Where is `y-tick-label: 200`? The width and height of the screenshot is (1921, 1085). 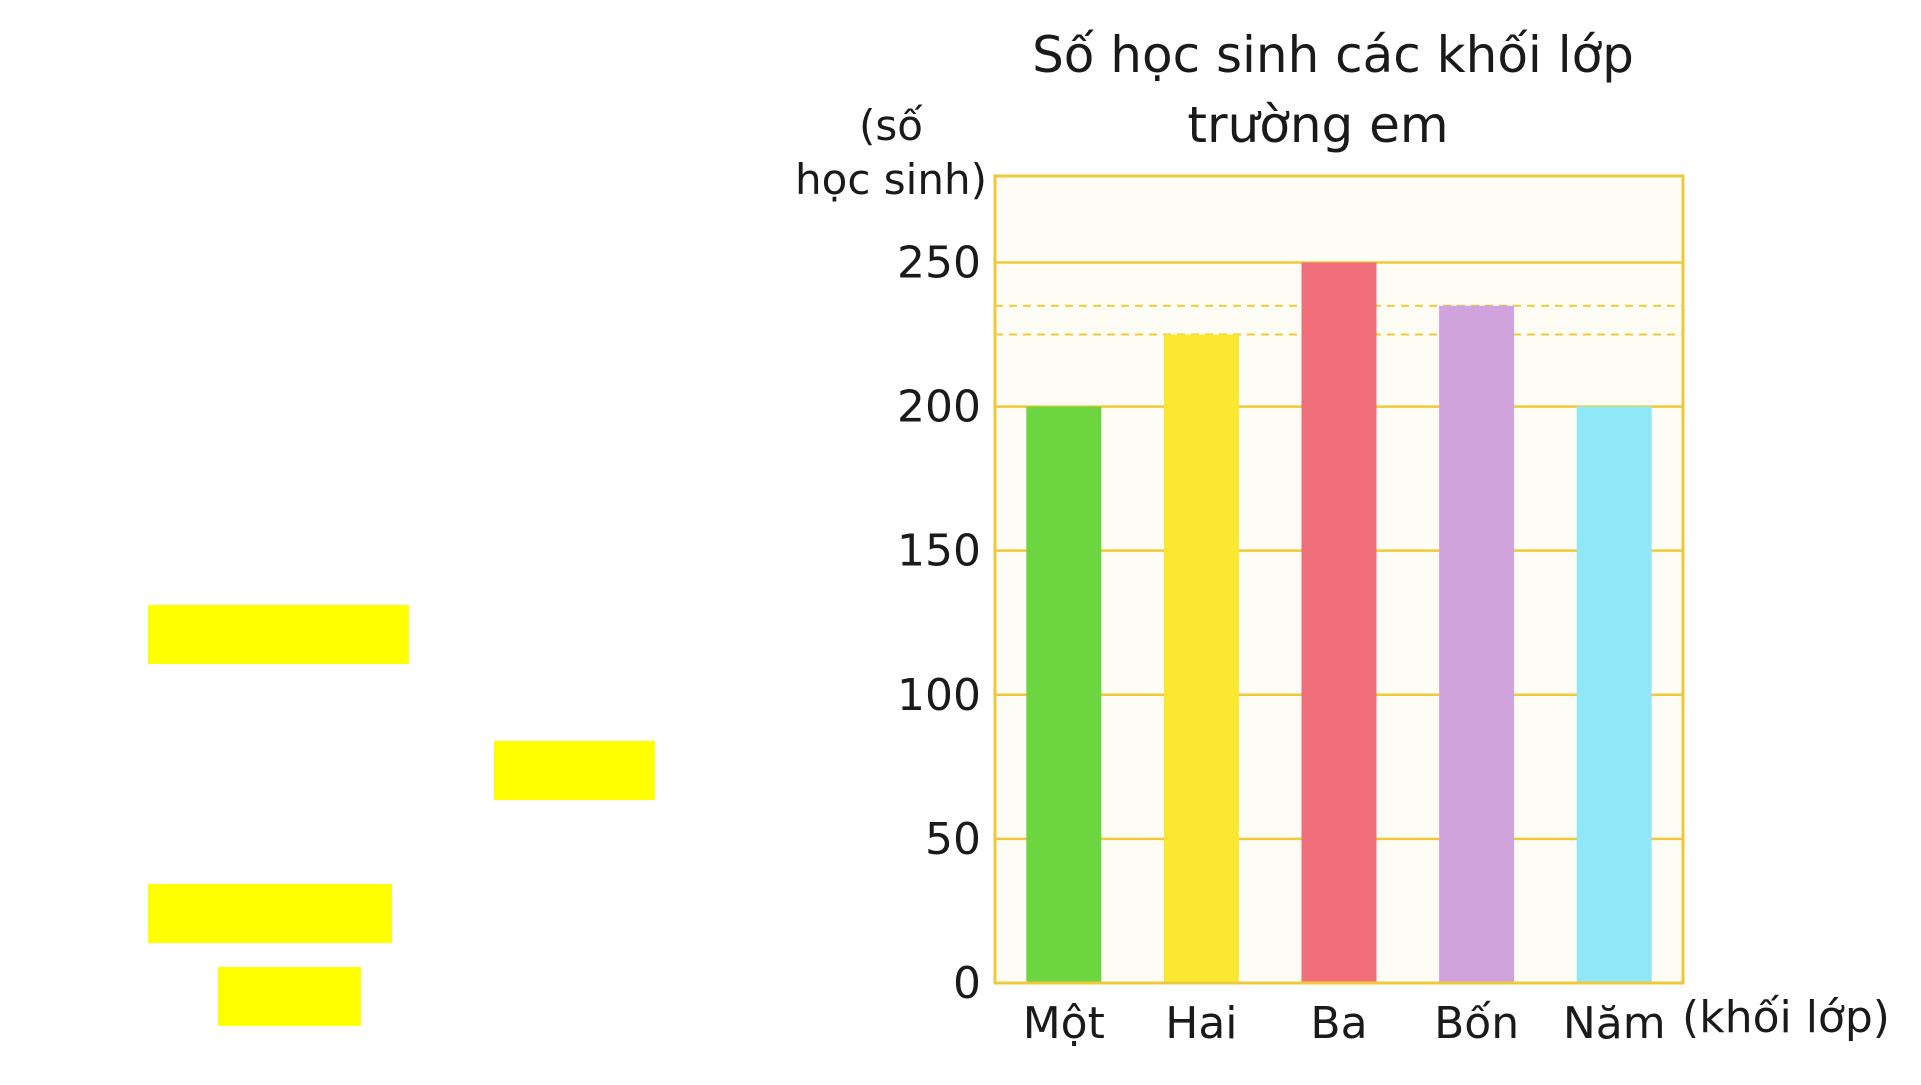
y-tick-label: 200 is located at coordinates (939, 407).